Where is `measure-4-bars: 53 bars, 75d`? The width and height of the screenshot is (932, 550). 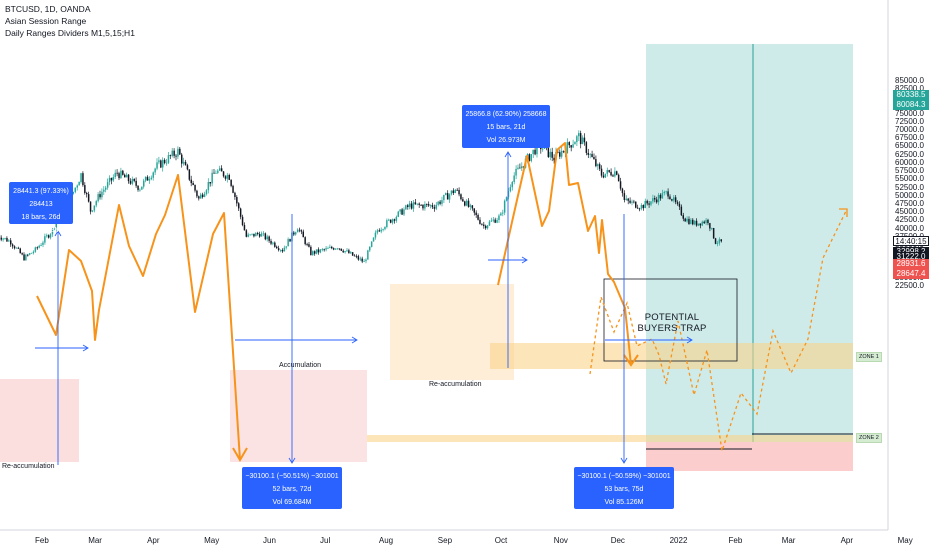 measure-4-bars: 53 bars, 75d is located at coordinates (624, 489).